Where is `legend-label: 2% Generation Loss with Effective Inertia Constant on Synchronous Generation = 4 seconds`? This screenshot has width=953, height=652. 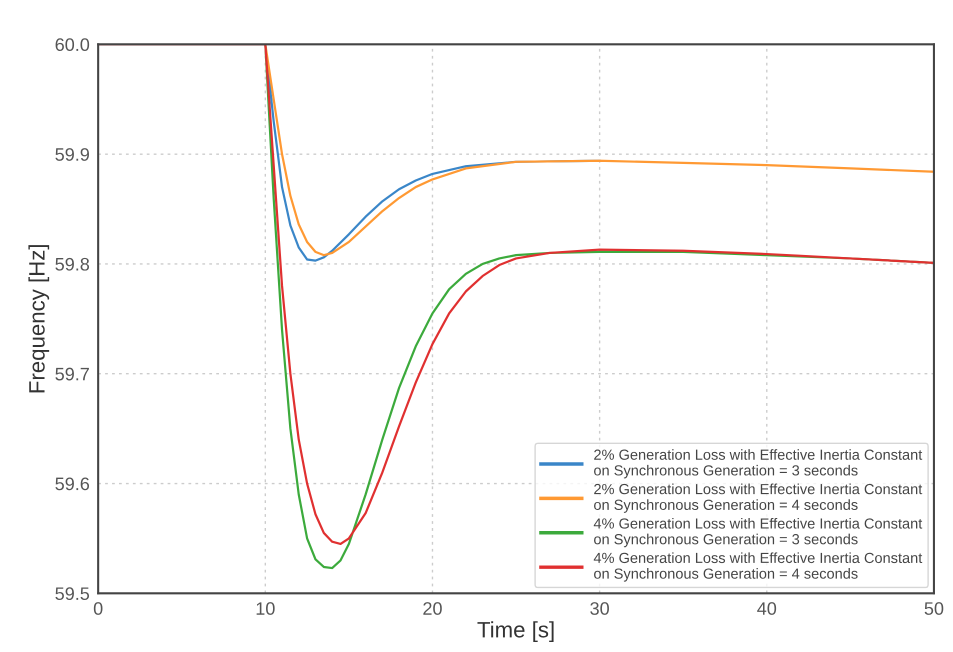 legend-label: 2% Generation Loss with Effective Inertia Constant on Synchronous Generation = 4 seconds is located at coordinates (758, 498).